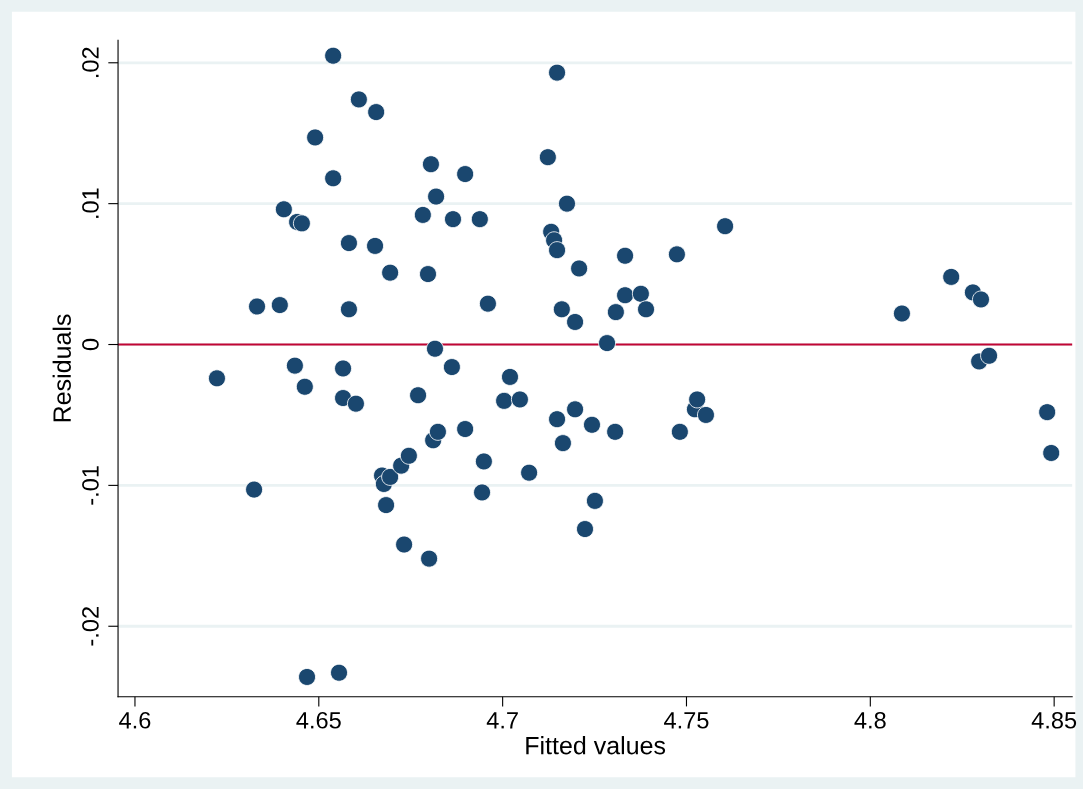 The width and height of the screenshot is (1083, 789). Describe the element at coordinates (90, 485) in the screenshot. I see `y-tick-label: -.01` at that location.